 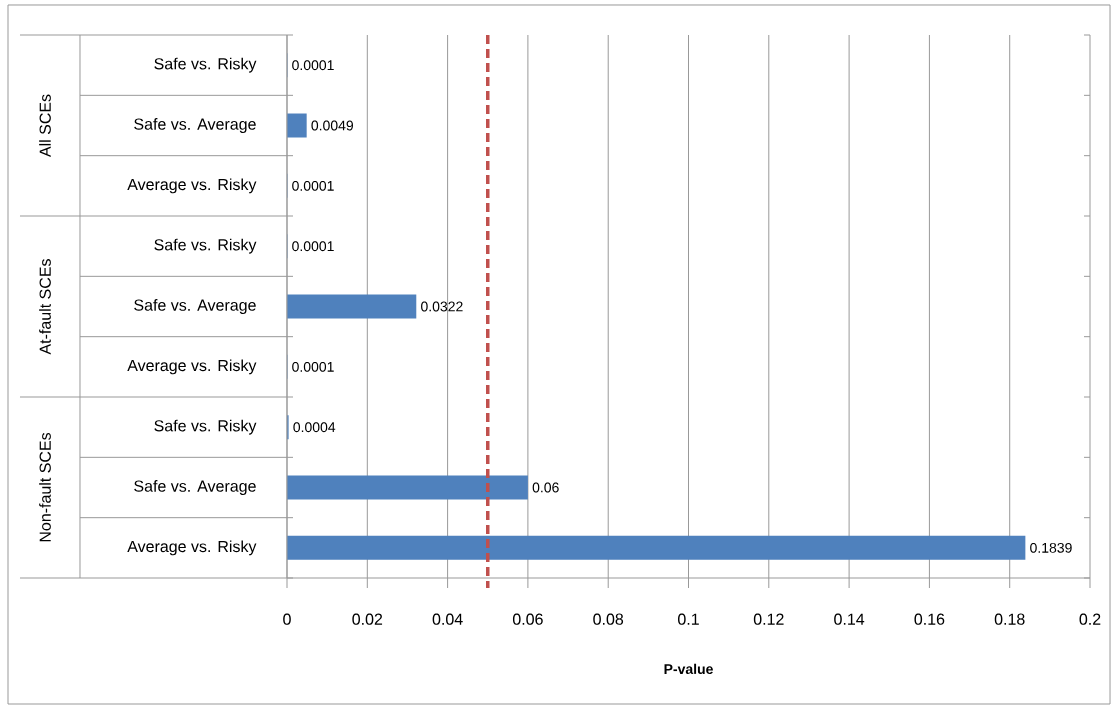 I want to click on text: Non-fault SCEs, so click(x=45, y=487).